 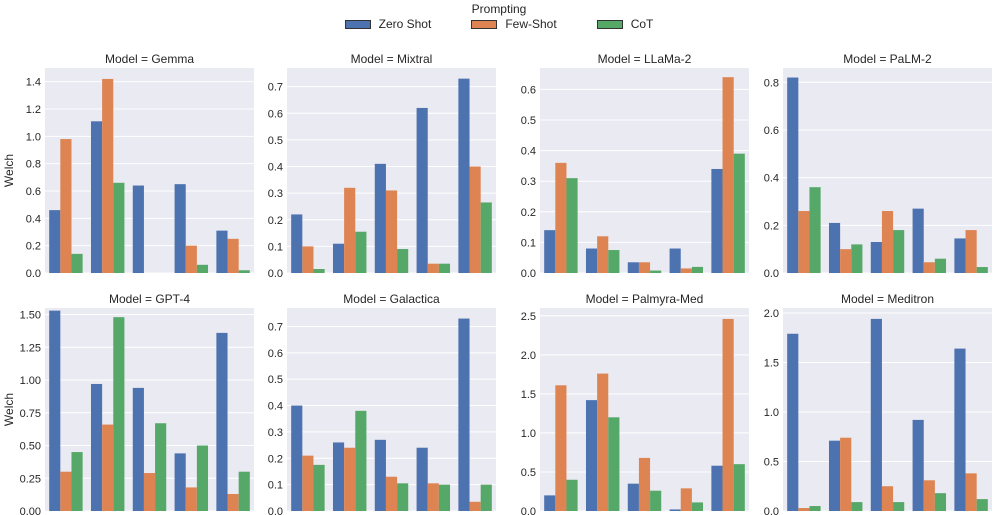 What do you see at coordinates (30, 447) in the screenshot?
I see `y-tick-label: 0.50` at bounding box center [30, 447].